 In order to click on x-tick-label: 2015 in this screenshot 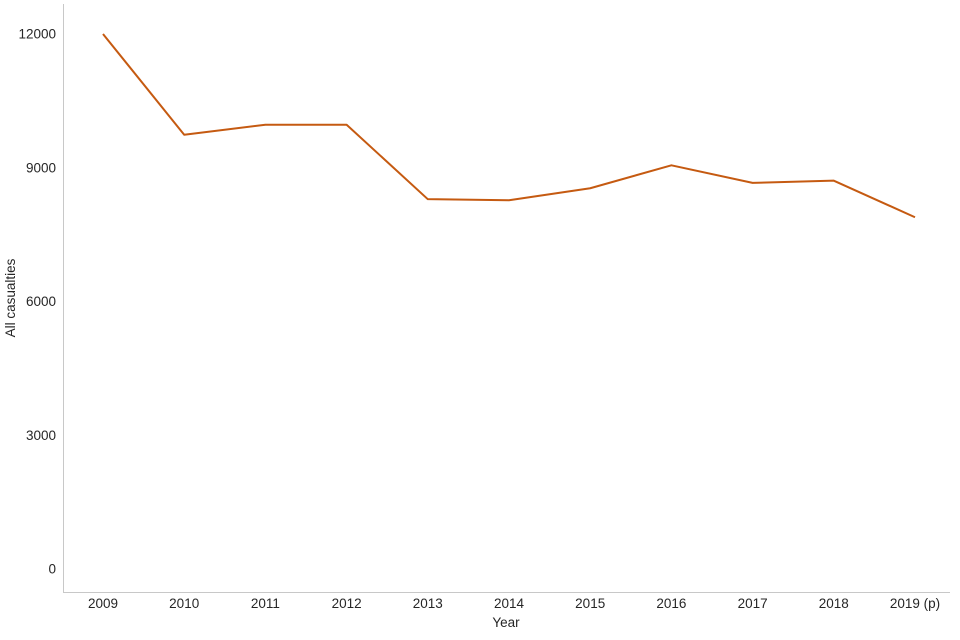, I will do `click(590, 603)`.